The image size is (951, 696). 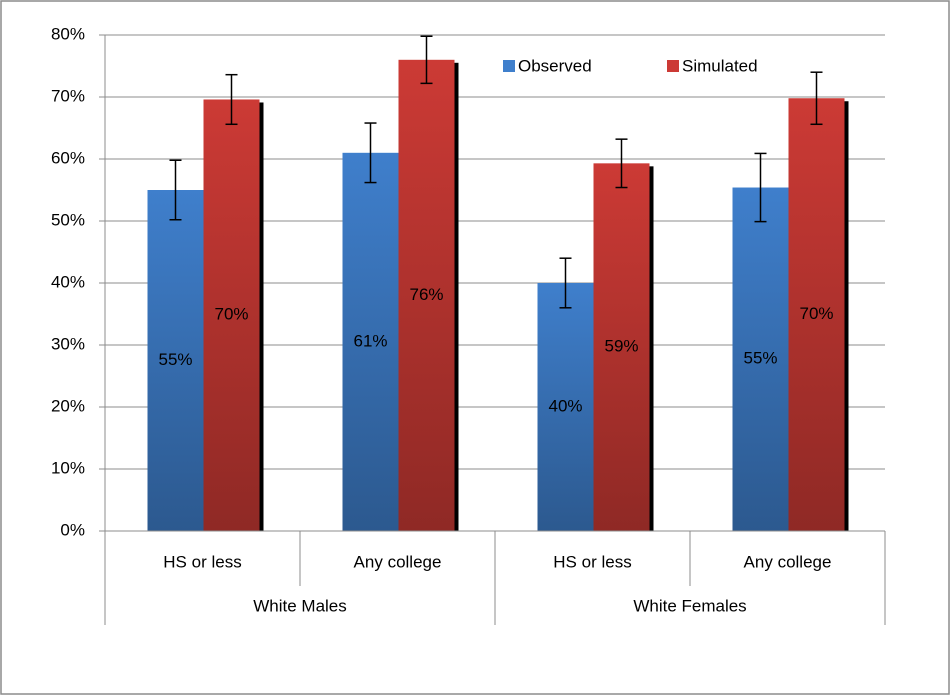 I want to click on legend-label: Simulated, so click(x=720, y=65).